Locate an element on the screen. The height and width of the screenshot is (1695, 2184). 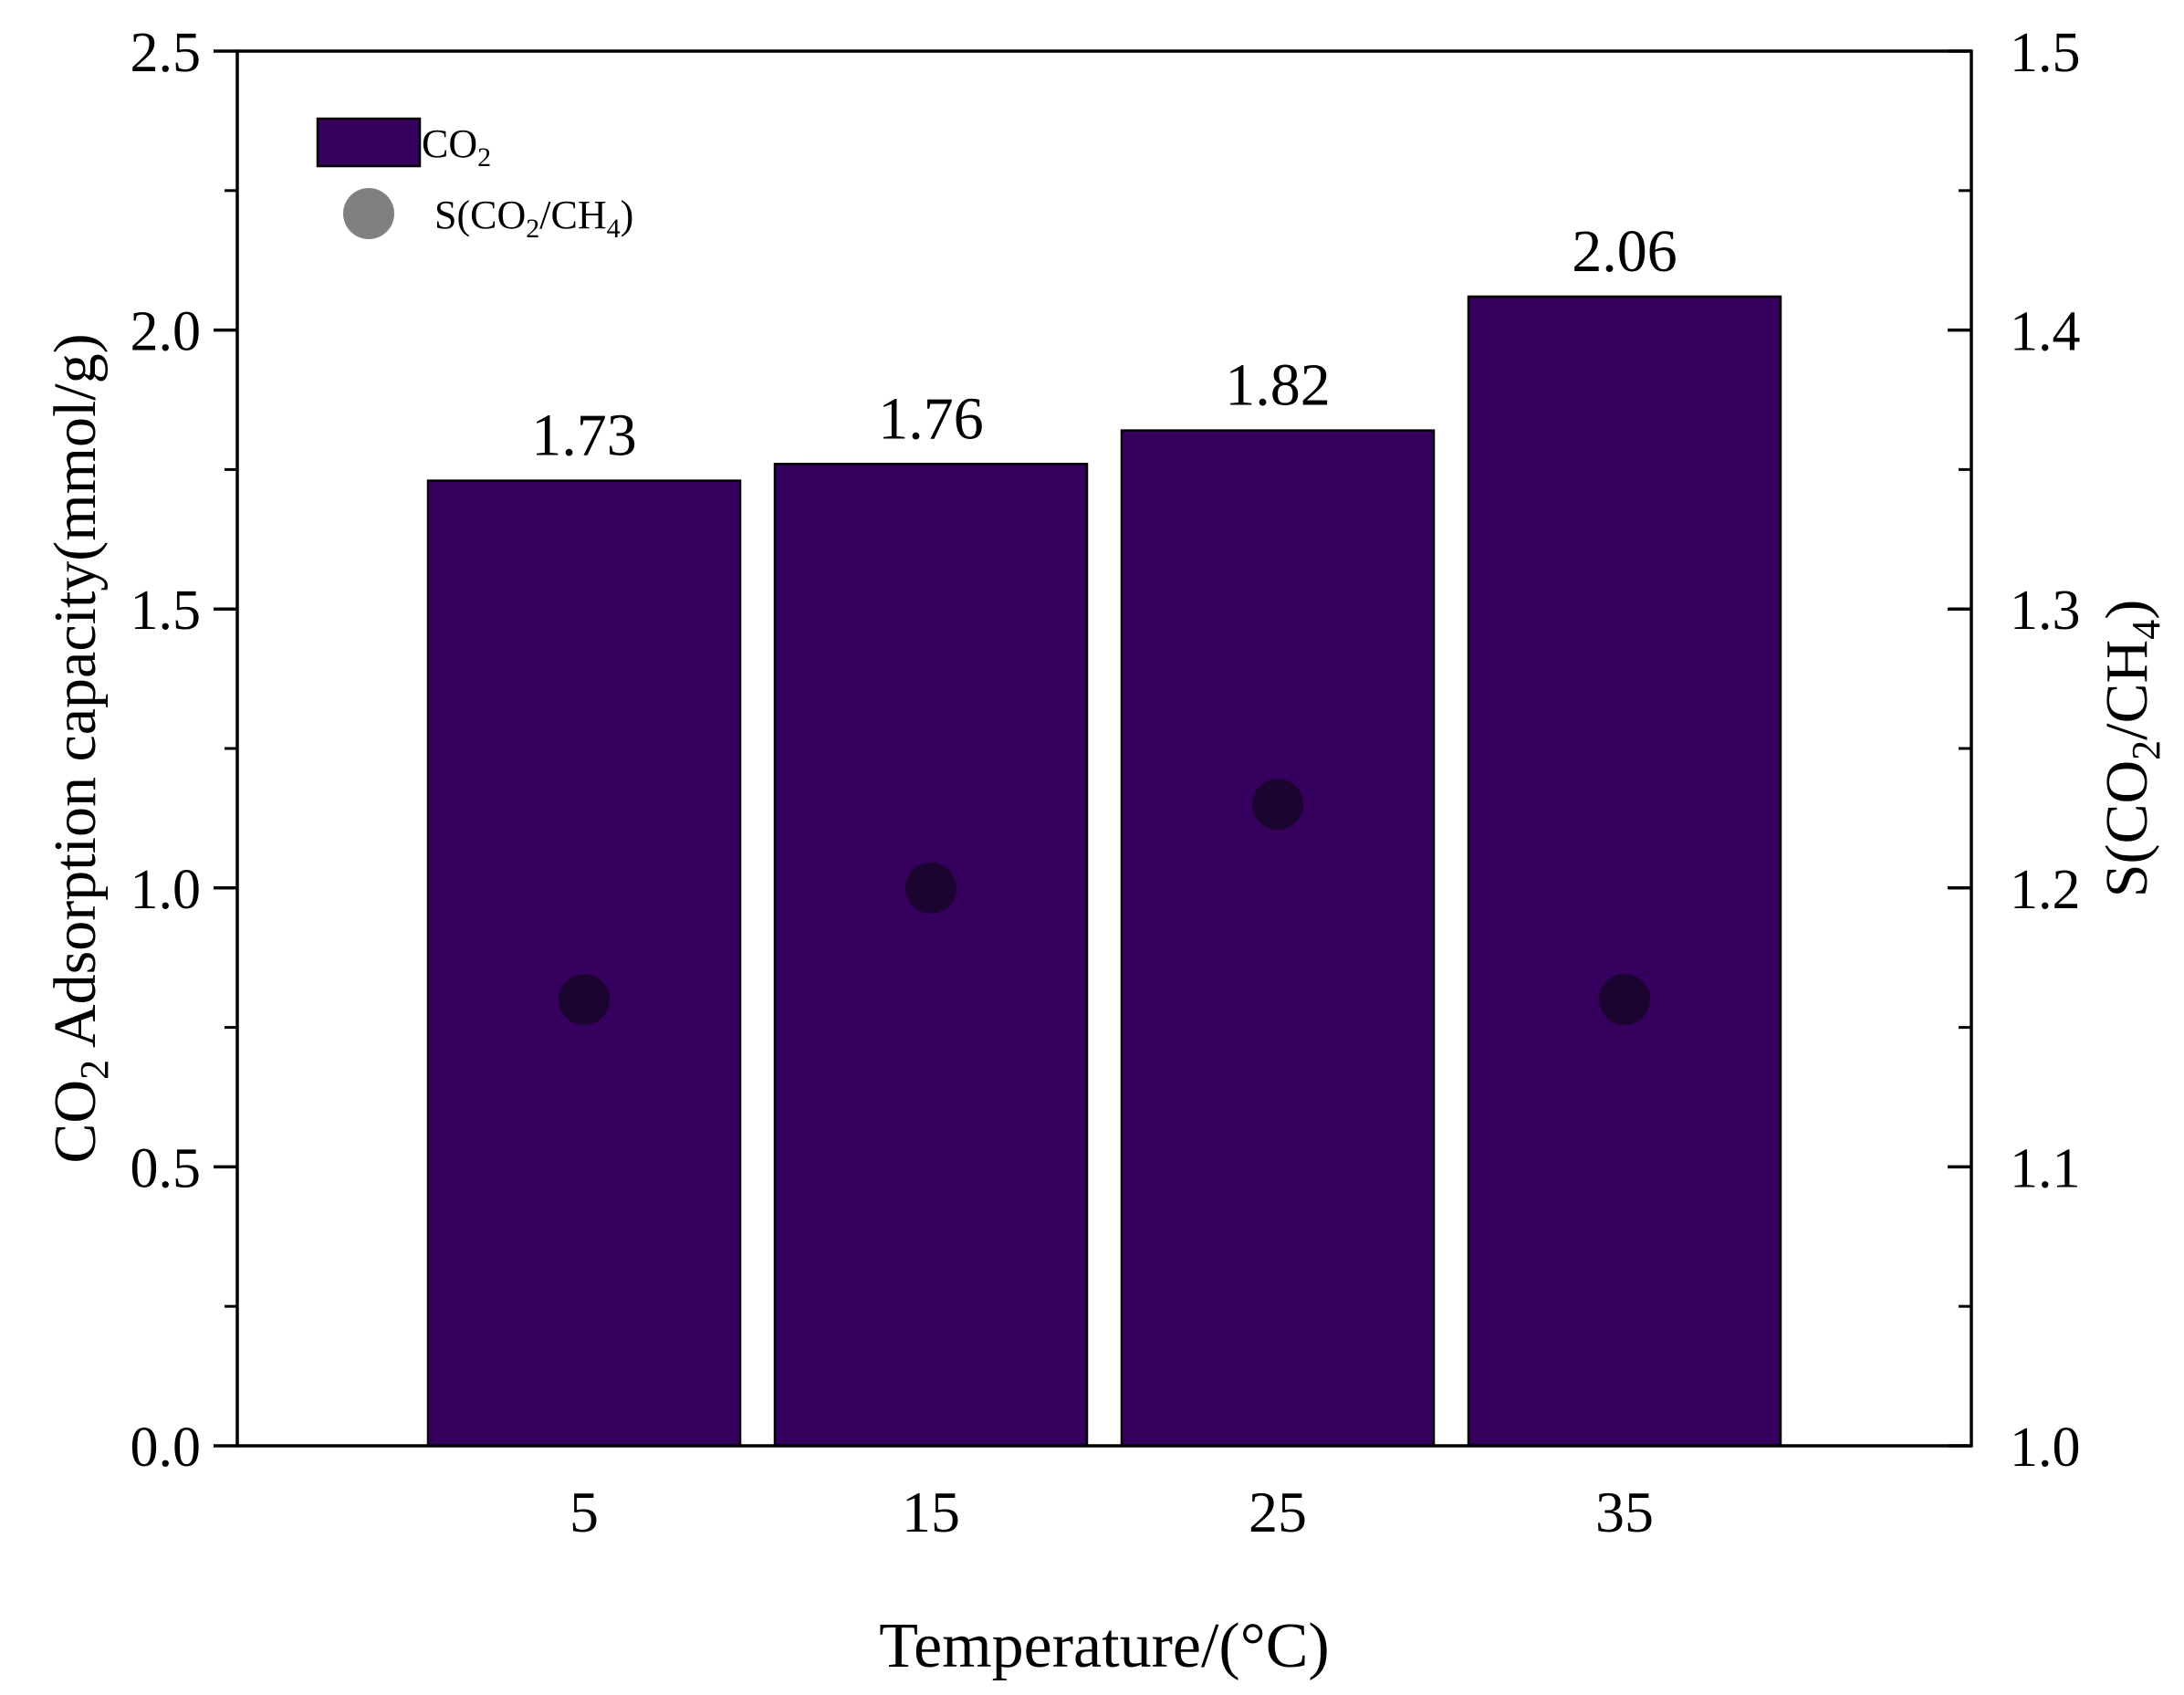
x-tick-label: 5 is located at coordinates (584, 1512).